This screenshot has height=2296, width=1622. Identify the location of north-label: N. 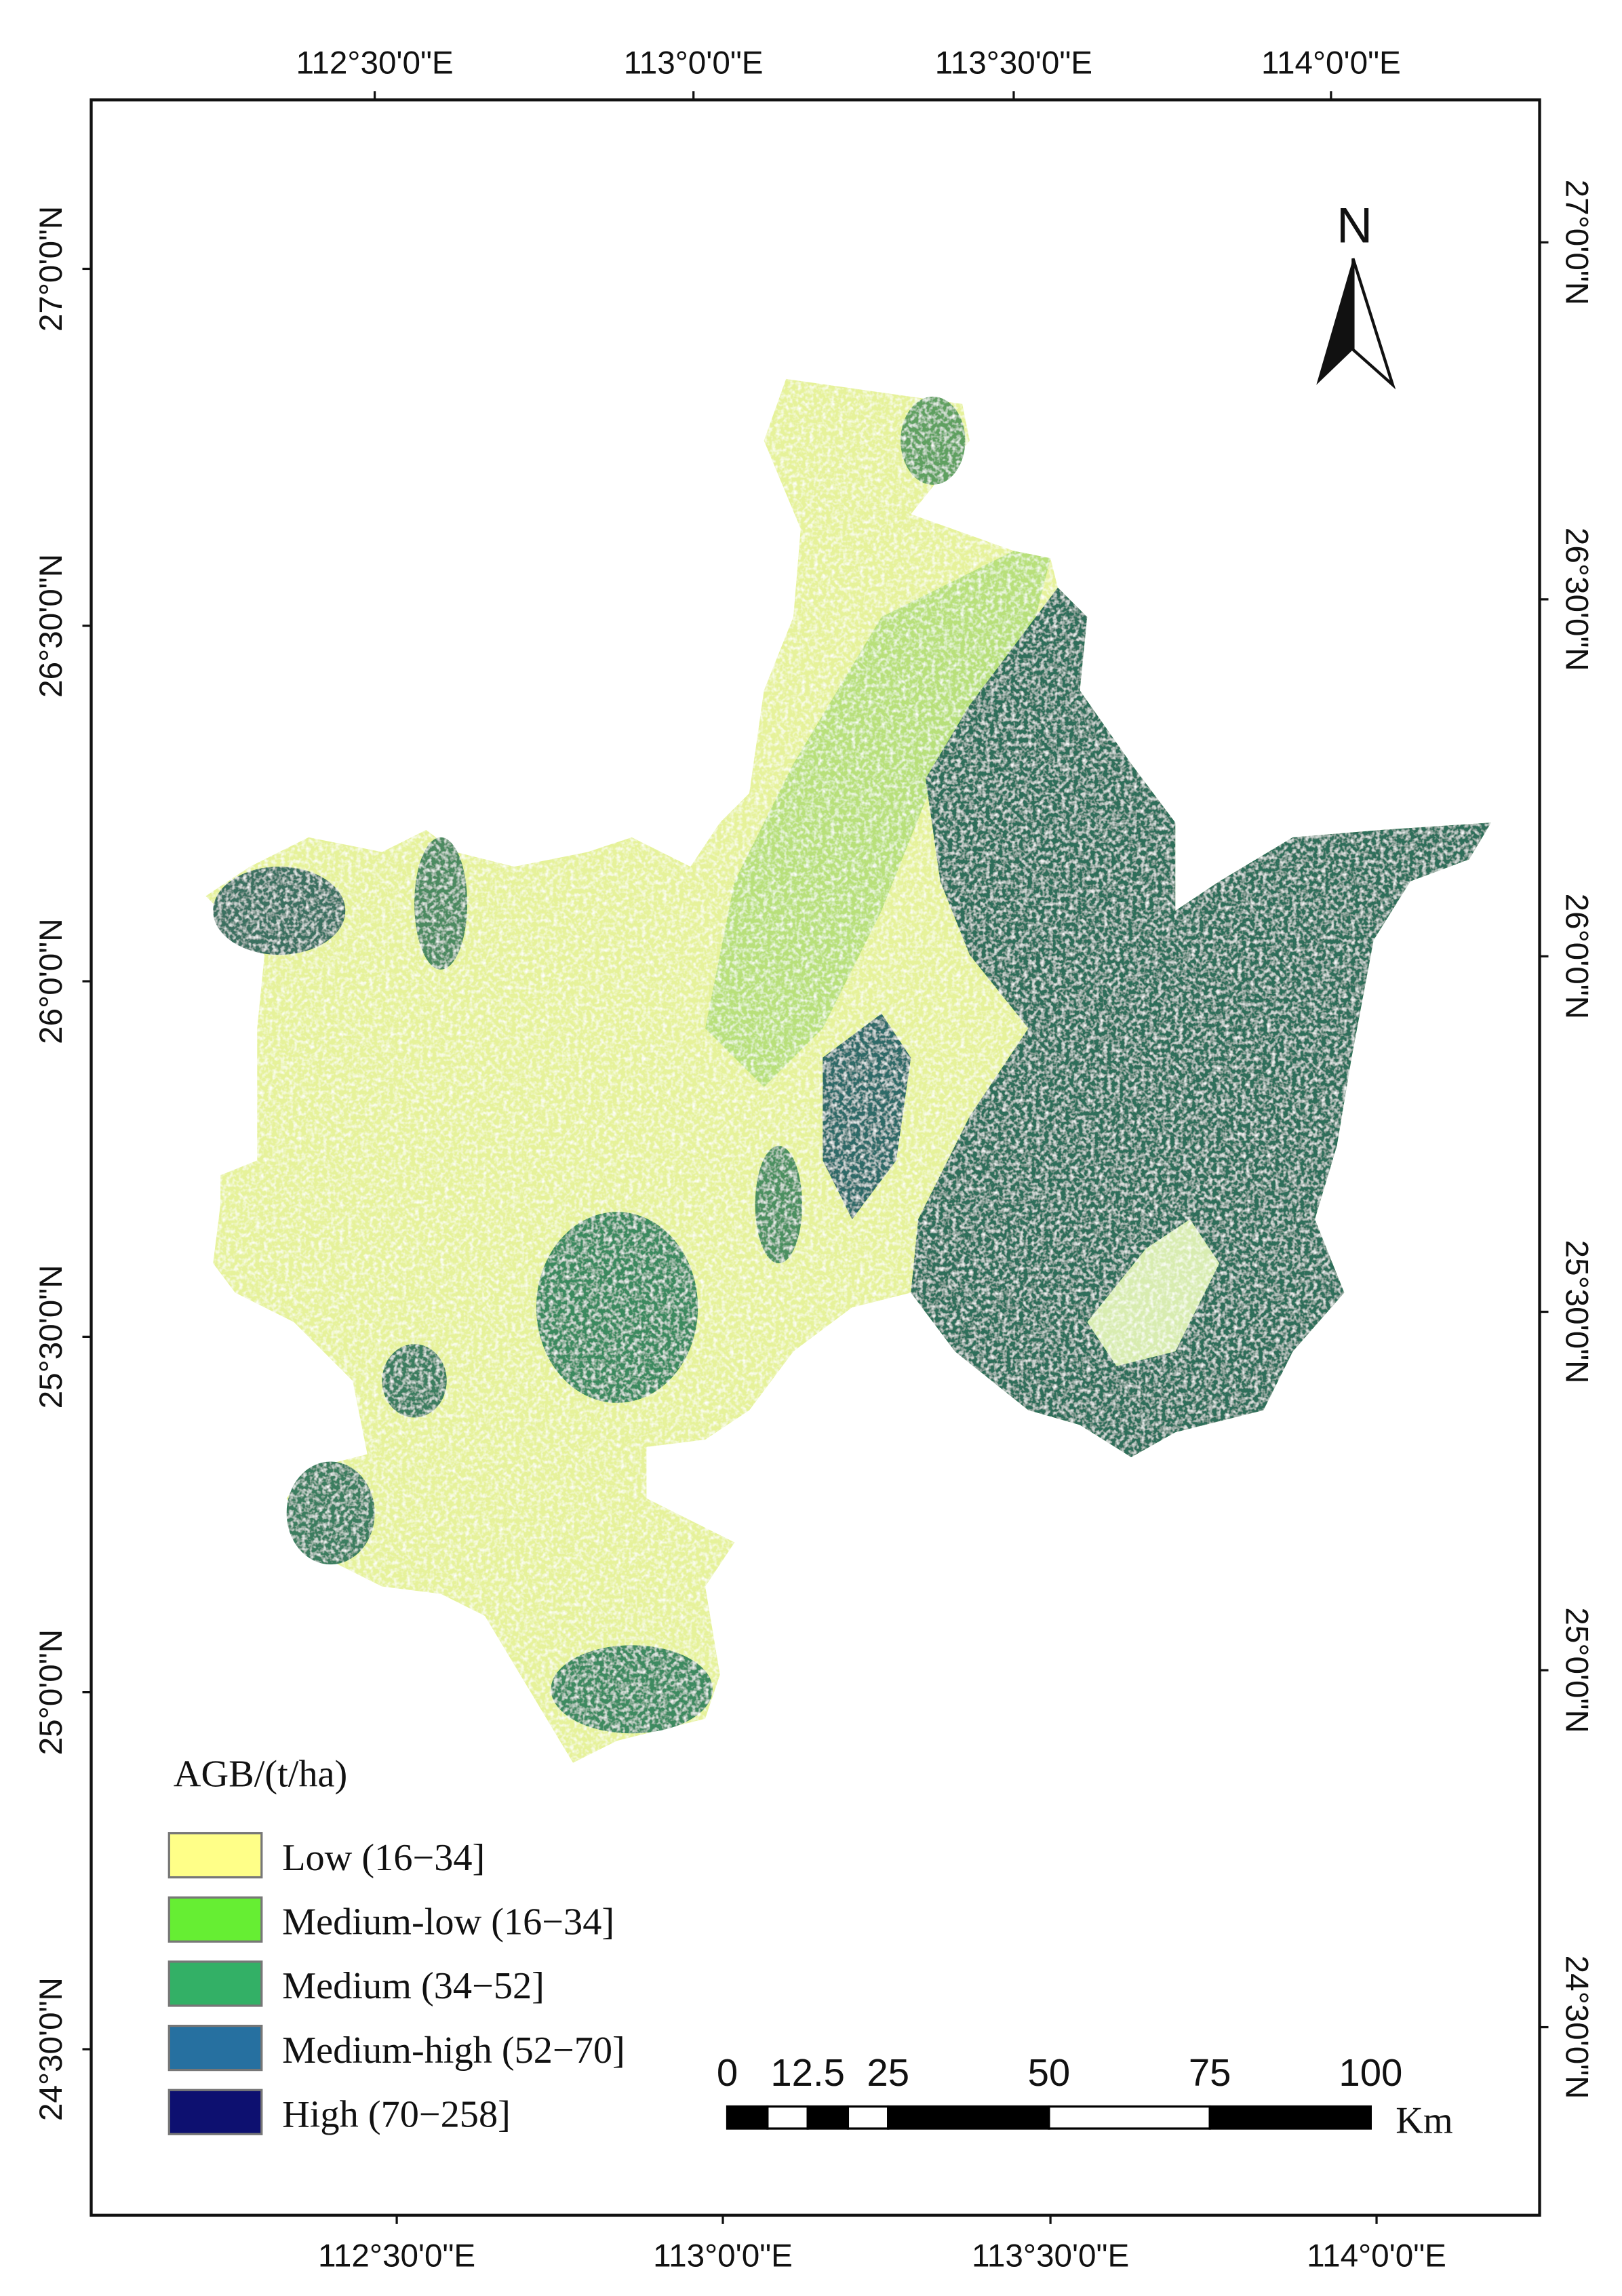
(1354, 225).